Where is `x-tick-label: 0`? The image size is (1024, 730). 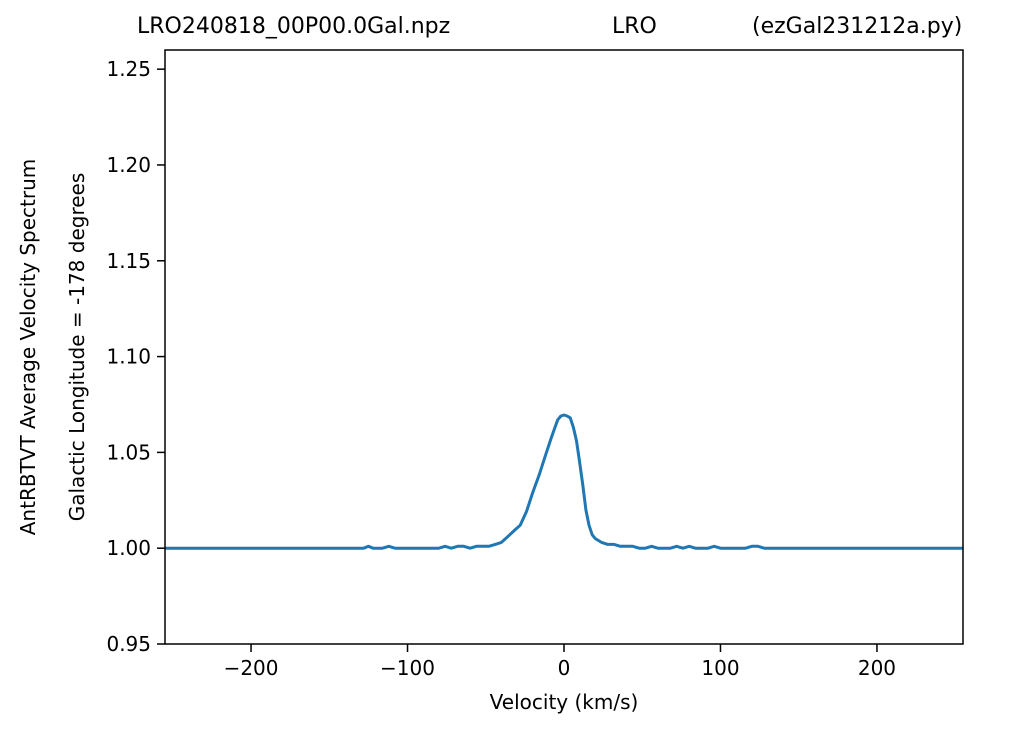
x-tick-label: 0 is located at coordinates (564, 668).